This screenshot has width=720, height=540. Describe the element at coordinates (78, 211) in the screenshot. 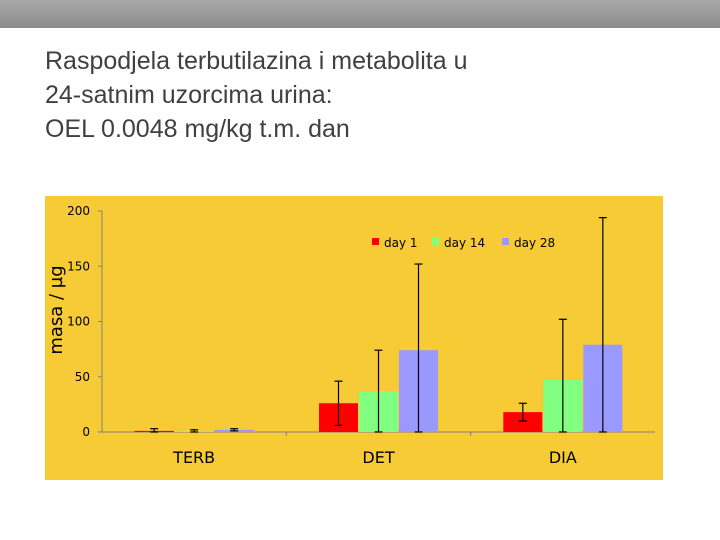

I see `y-tick-label: 200` at that location.